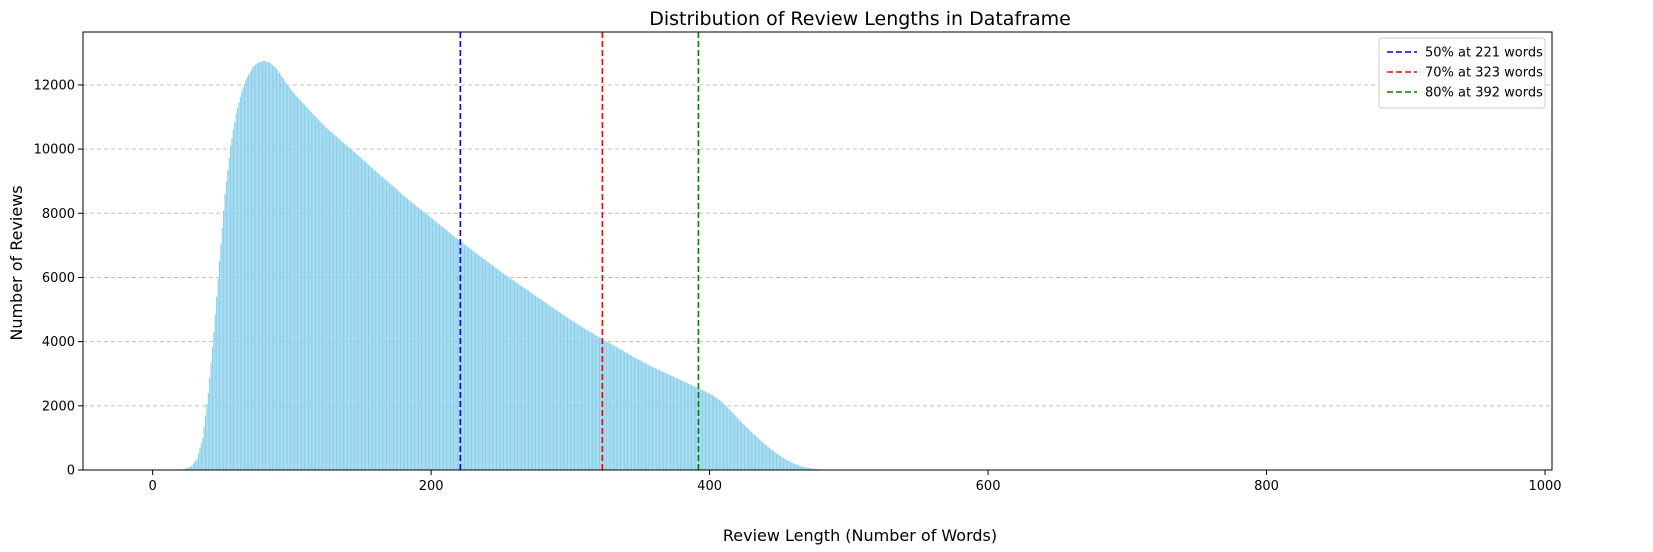 The height and width of the screenshot is (552, 1653). I want to click on x-tick-label: 1000, so click(1544, 486).